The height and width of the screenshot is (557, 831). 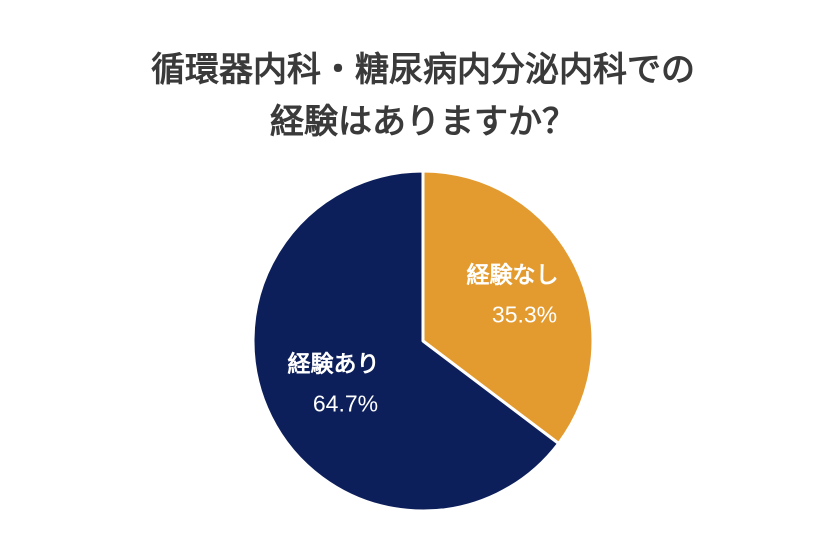 What do you see at coordinates (513, 275) in the screenshot?
I see `slice-label: 経験なし` at bounding box center [513, 275].